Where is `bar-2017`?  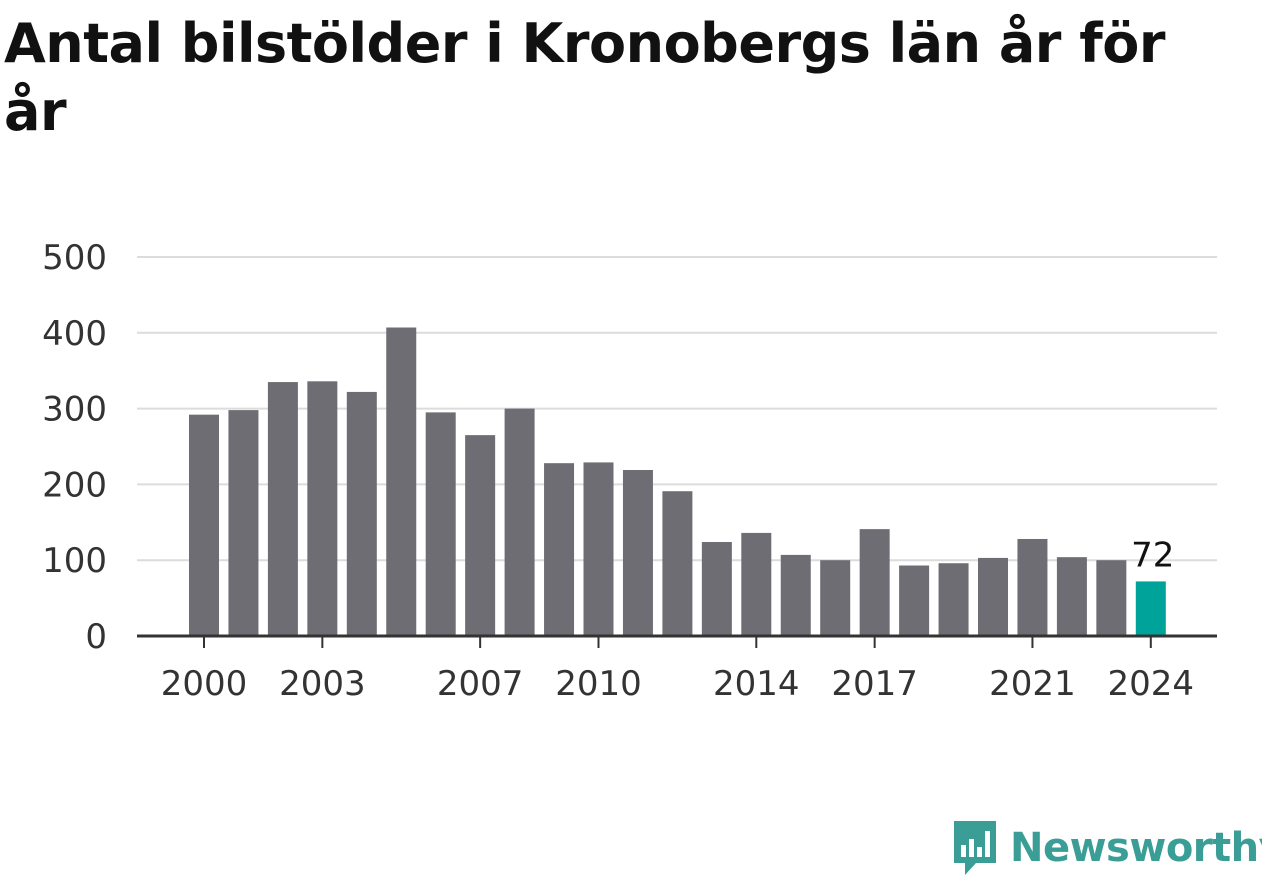 bar-2017 is located at coordinates (874, 582).